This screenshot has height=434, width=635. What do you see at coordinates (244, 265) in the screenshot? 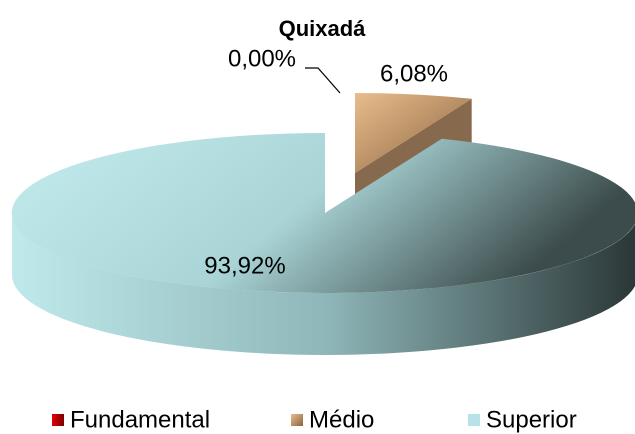
I see `data-label: 93,92%` at bounding box center [244, 265].